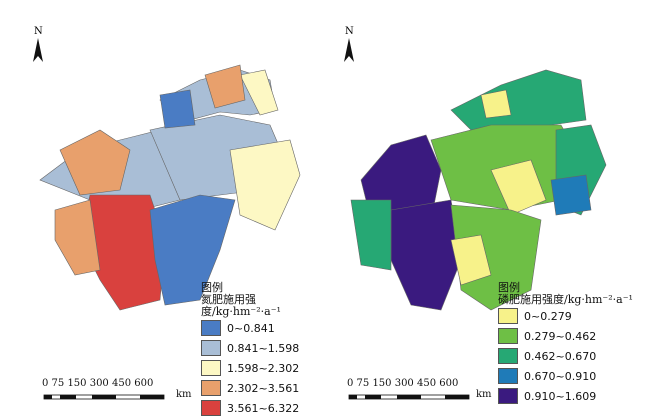  I want to click on region-south-blue, so click(192, 250).